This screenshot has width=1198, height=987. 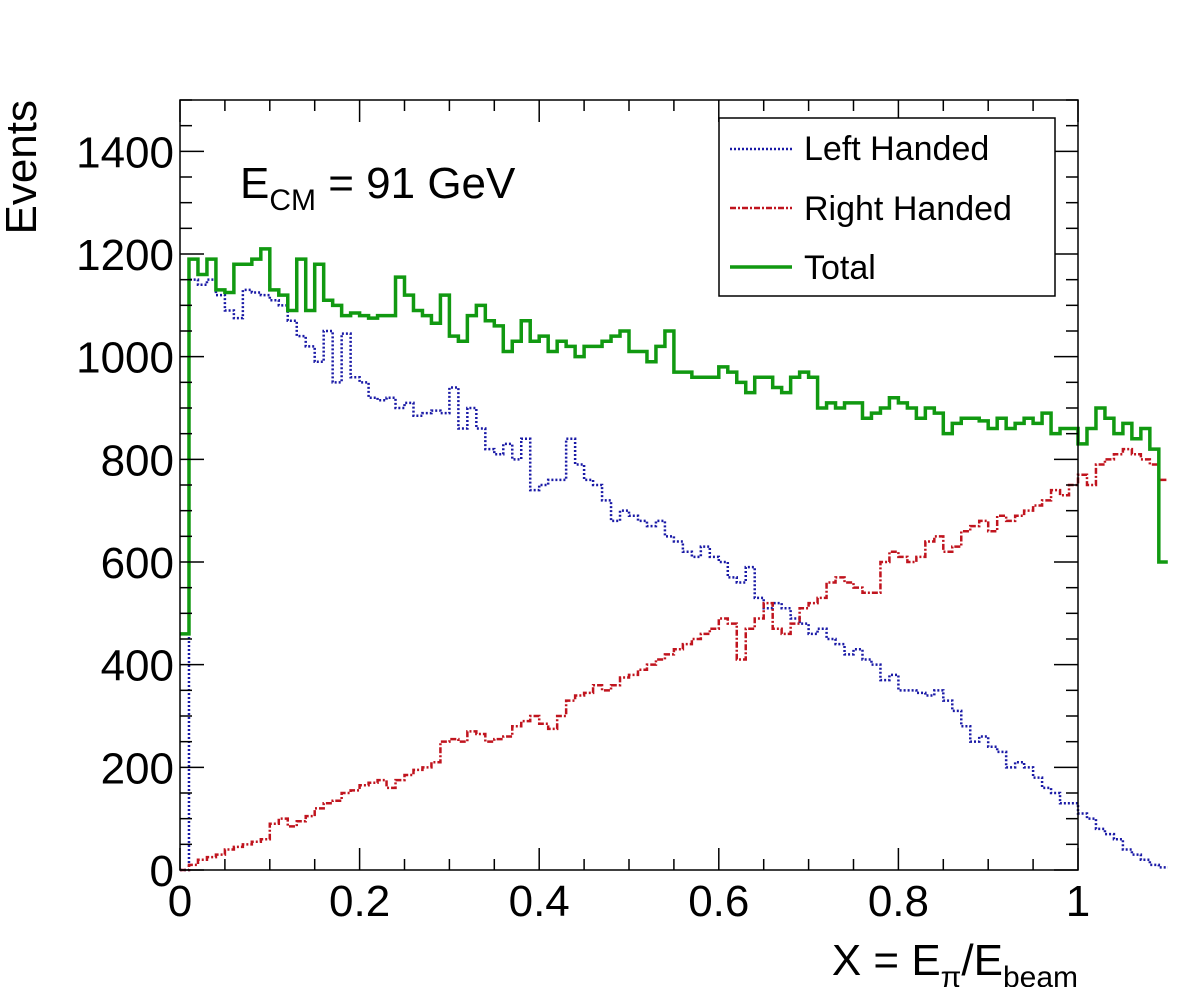 What do you see at coordinates (162, 871) in the screenshot?
I see `y-tick-label: 0` at bounding box center [162, 871].